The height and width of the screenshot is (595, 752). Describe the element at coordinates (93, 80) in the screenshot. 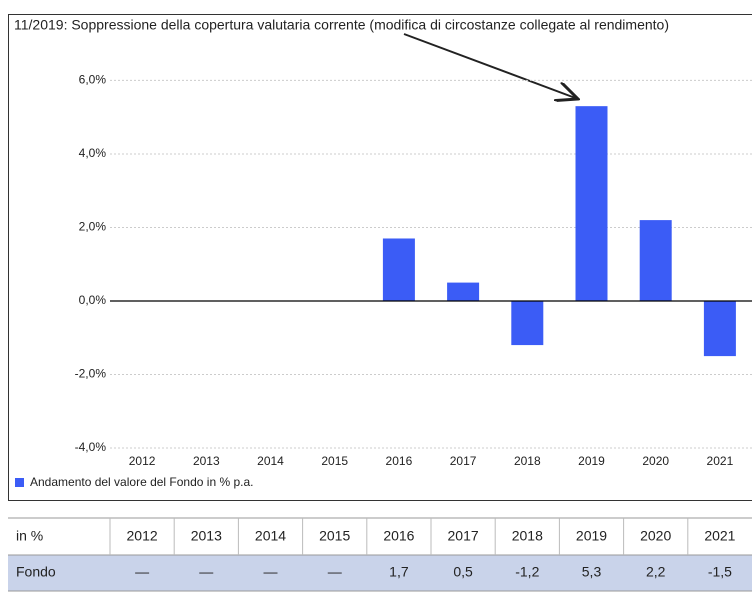

I see `y-tick-label: 6,0%` at that location.